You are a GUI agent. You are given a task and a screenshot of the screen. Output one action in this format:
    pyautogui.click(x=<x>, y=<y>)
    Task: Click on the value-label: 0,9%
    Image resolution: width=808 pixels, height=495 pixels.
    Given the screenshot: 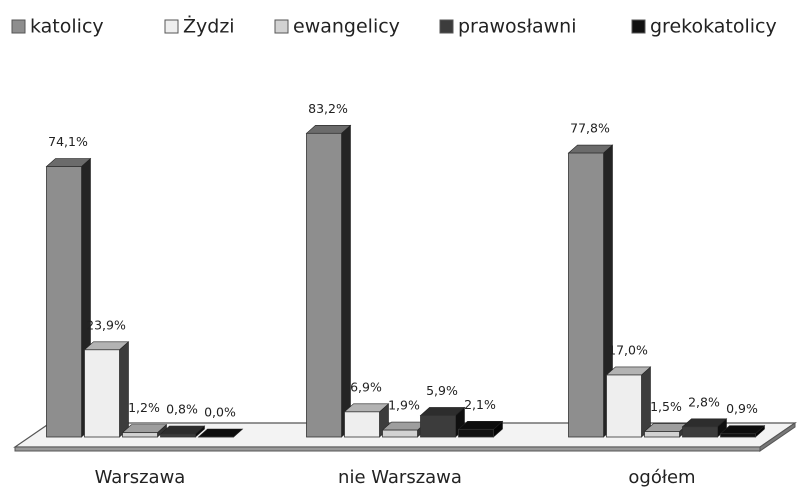 What is the action you would take?
    pyautogui.click(x=742, y=408)
    